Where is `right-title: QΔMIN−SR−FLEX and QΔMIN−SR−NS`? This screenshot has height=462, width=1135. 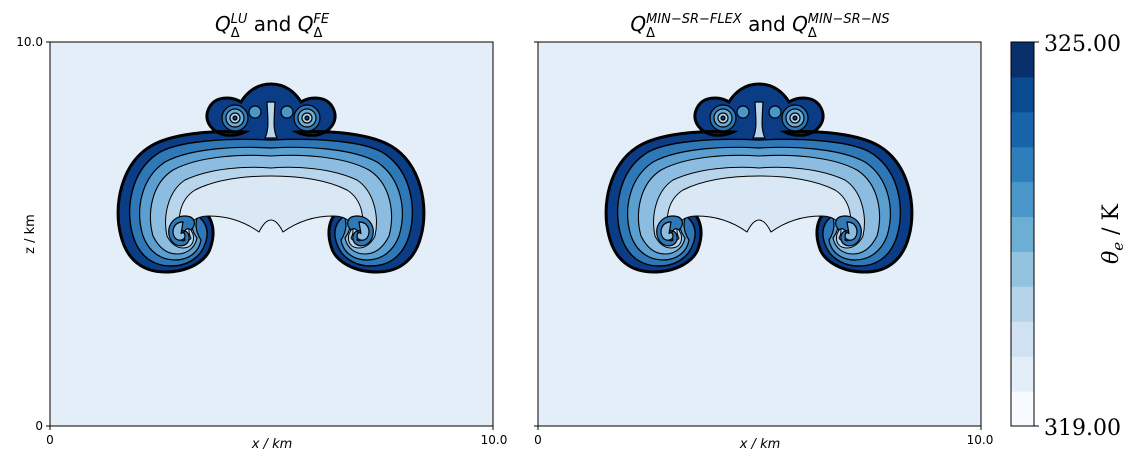 right-title: QΔMIN−SR−FLEX and QΔMIN−SR−NS is located at coordinates (759, 26).